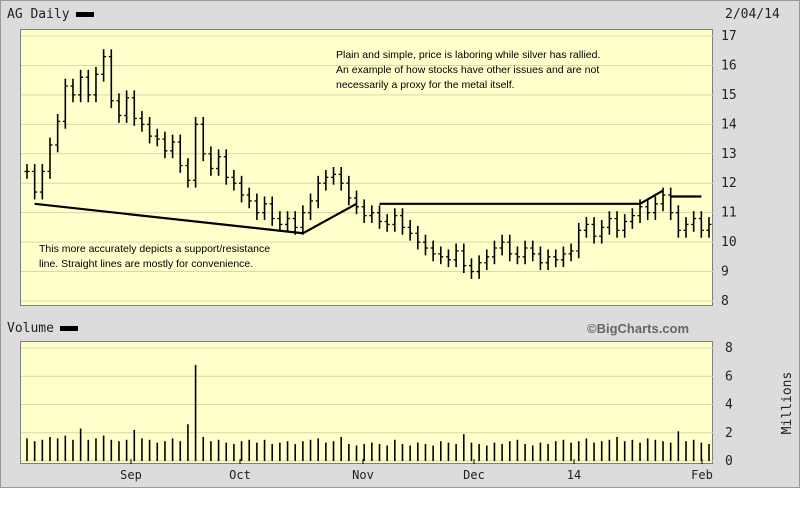 Image resolution: width=800 pixels, height=532 pixels. What do you see at coordinates (84, 14) in the screenshot?
I see `price-legend-swatch` at bounding box center [84, 14].